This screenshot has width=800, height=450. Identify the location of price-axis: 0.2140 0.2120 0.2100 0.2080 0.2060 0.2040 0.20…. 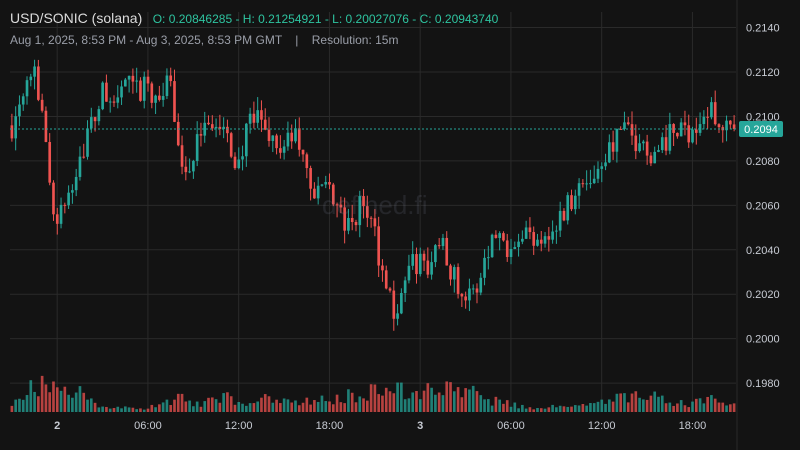
(763, 207).